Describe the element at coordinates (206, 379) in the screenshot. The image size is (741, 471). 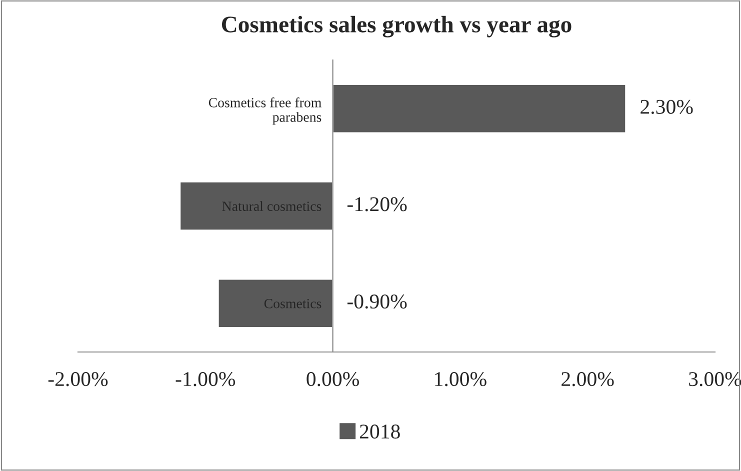
I see `x-tick-label: -1.00%` at that location.